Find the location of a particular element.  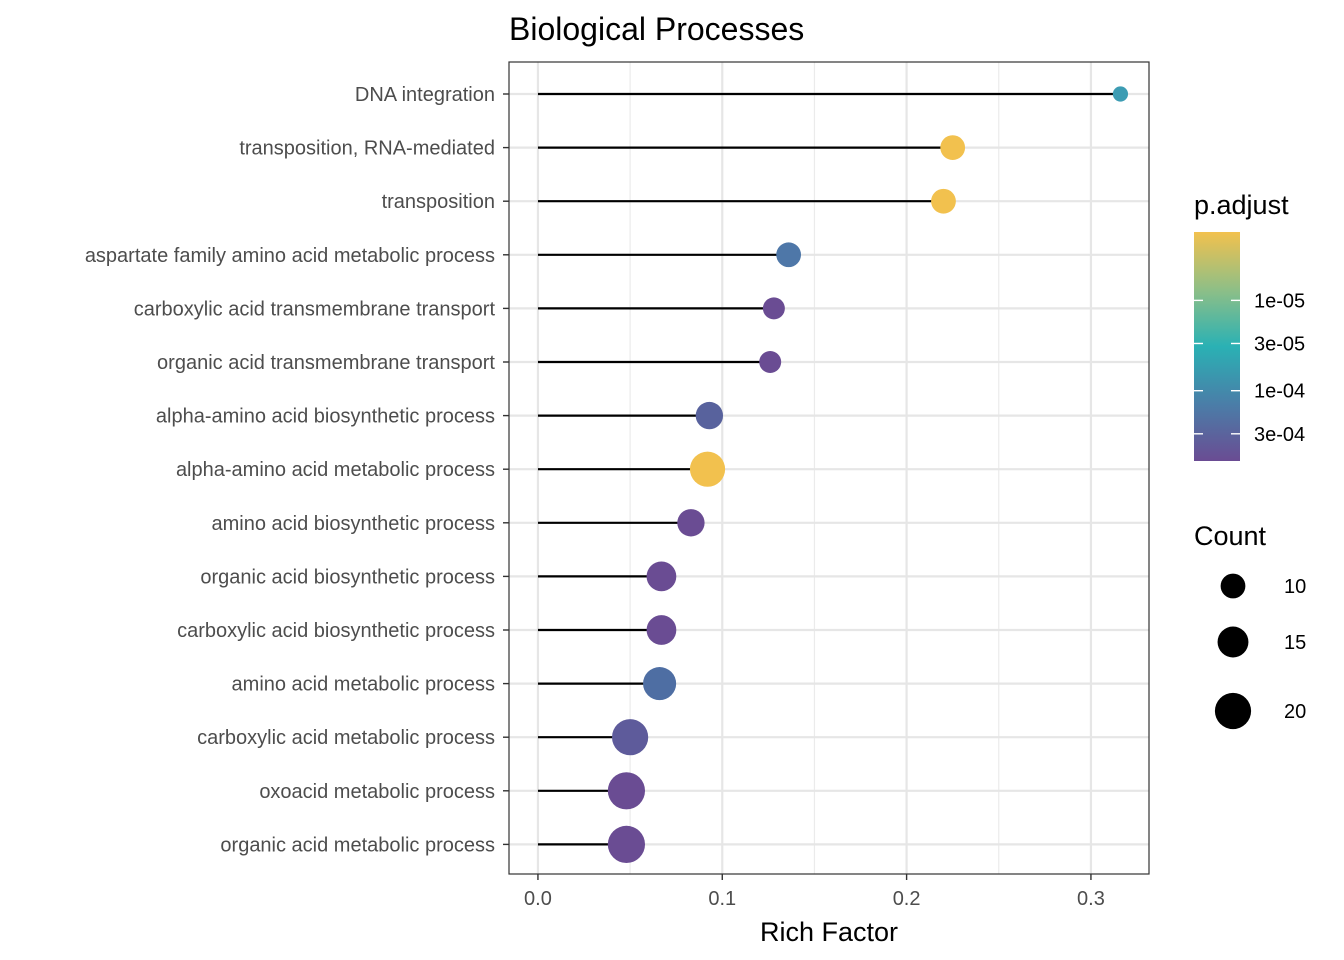

x-tick-label: 0.3 is located at coordinates (1091, 899).